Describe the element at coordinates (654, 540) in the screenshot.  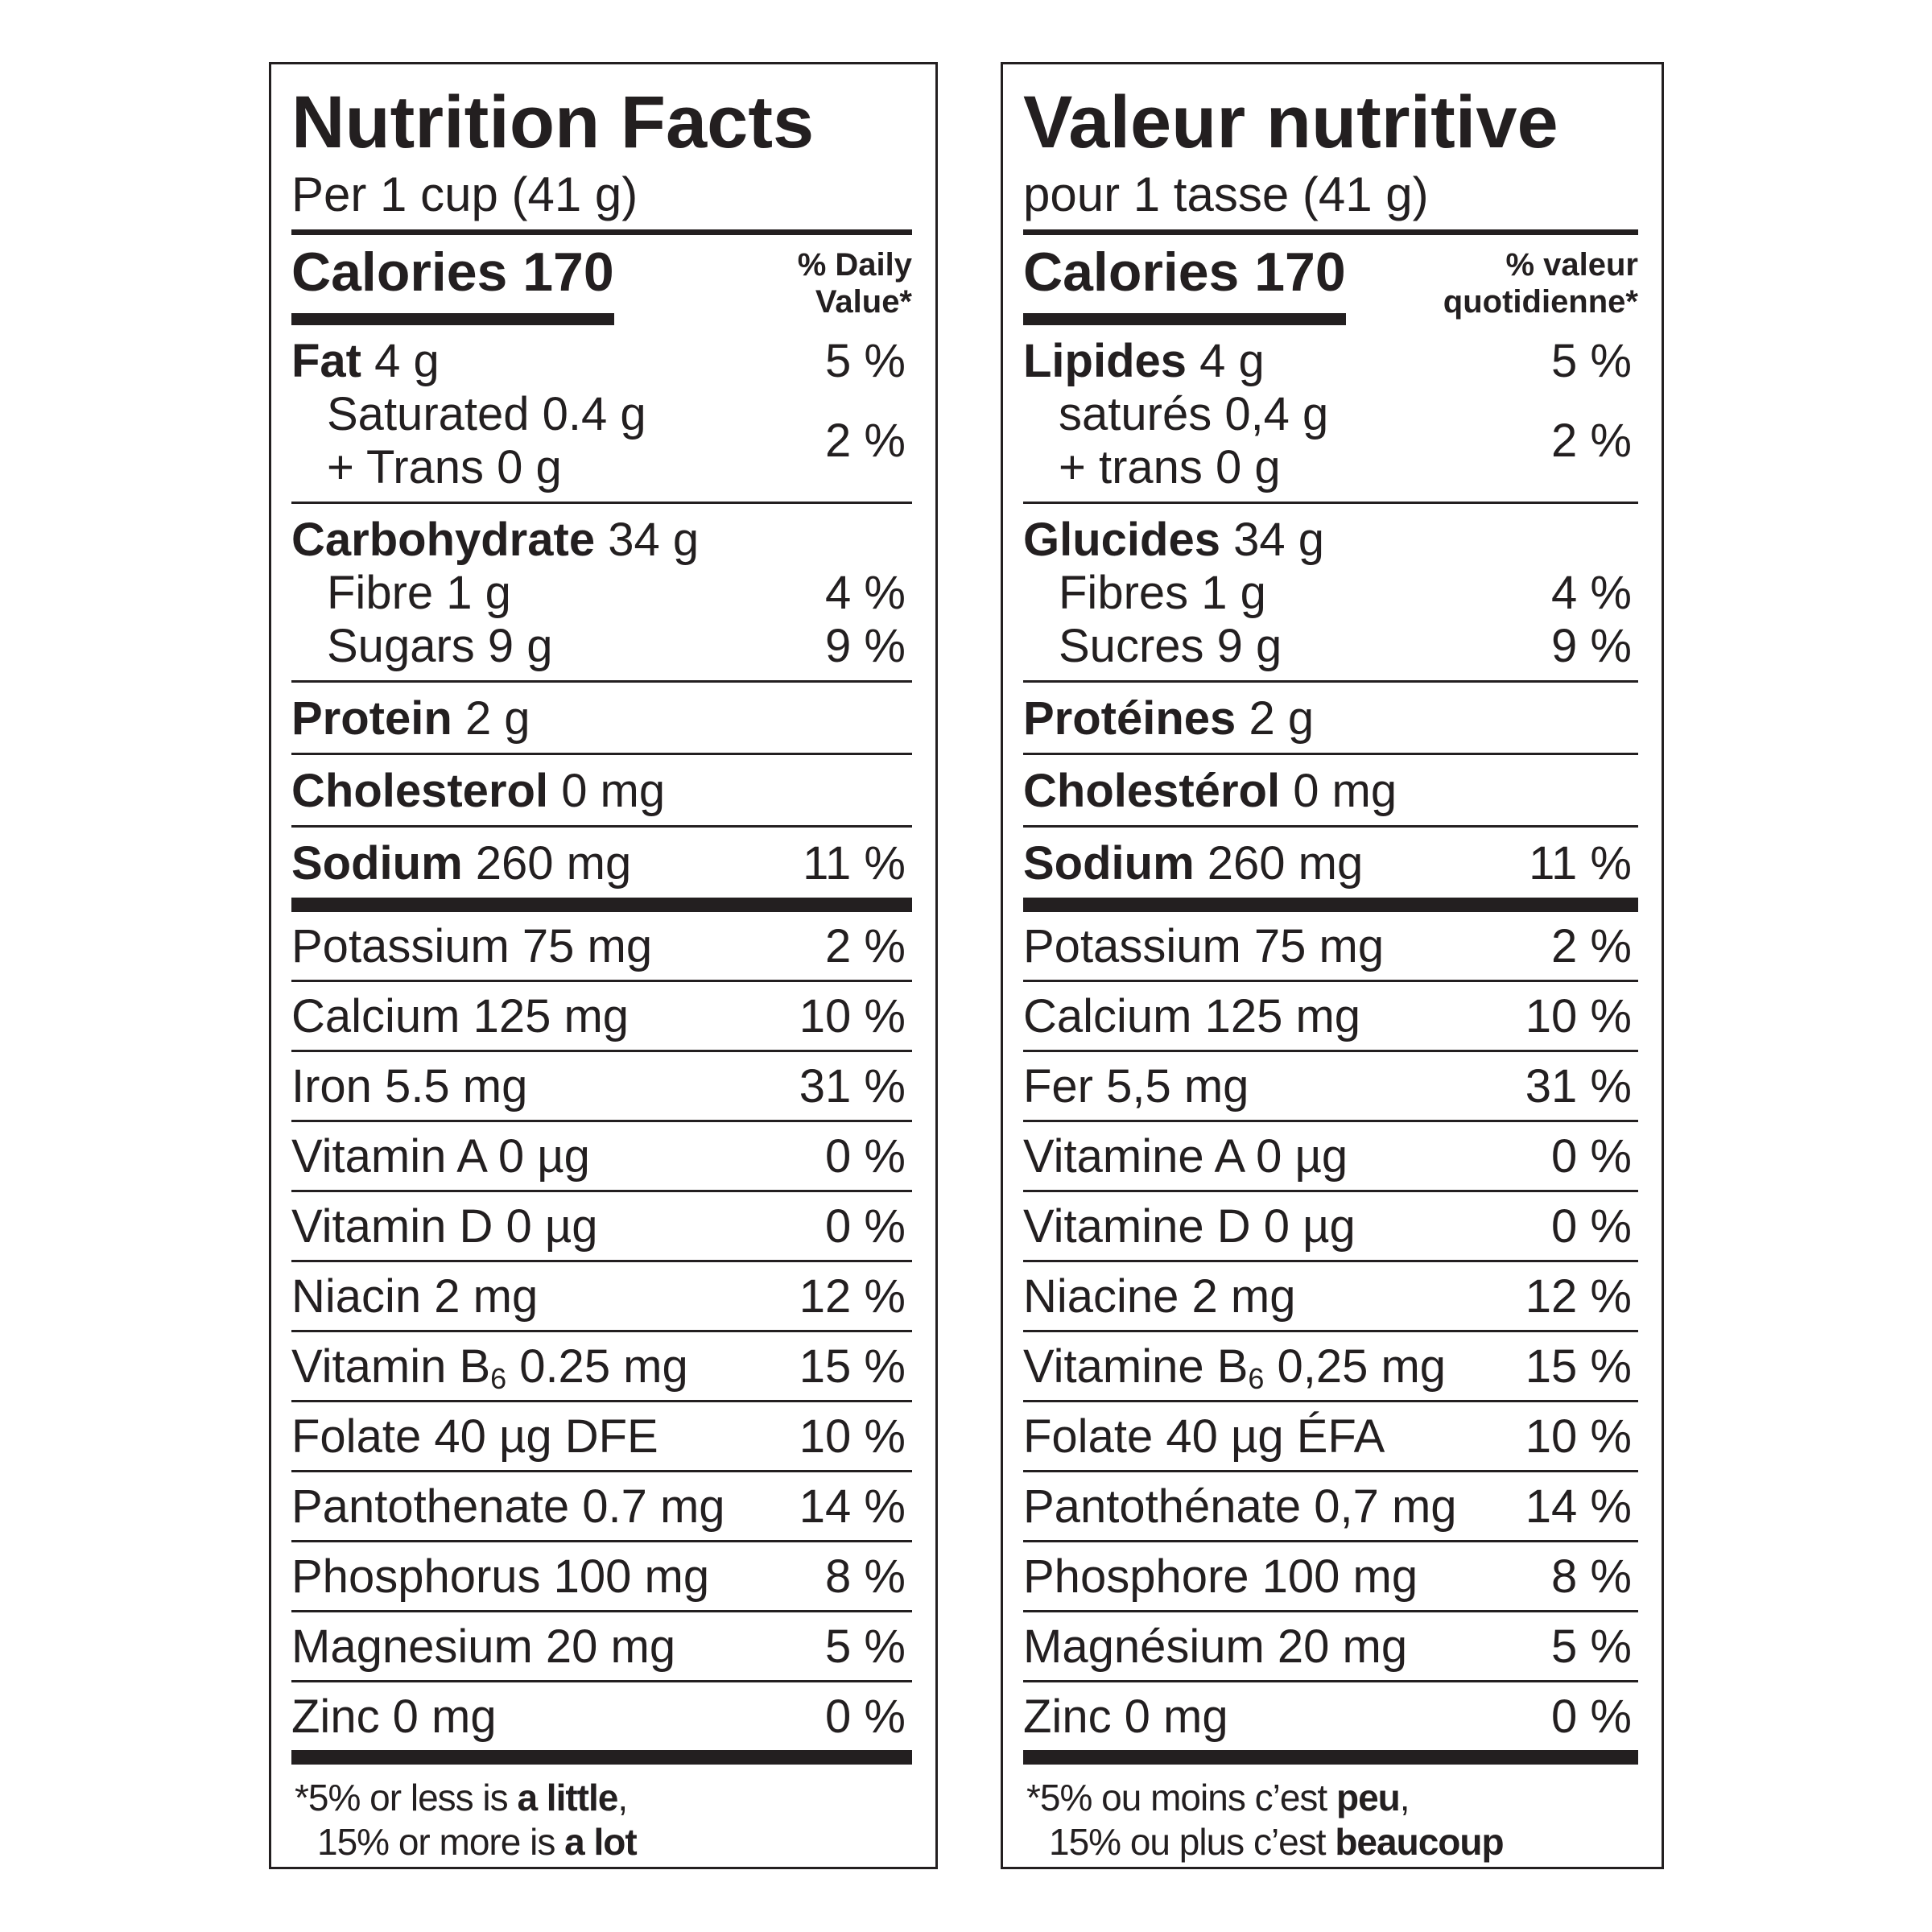
I see `amount: 34 g` at that location.